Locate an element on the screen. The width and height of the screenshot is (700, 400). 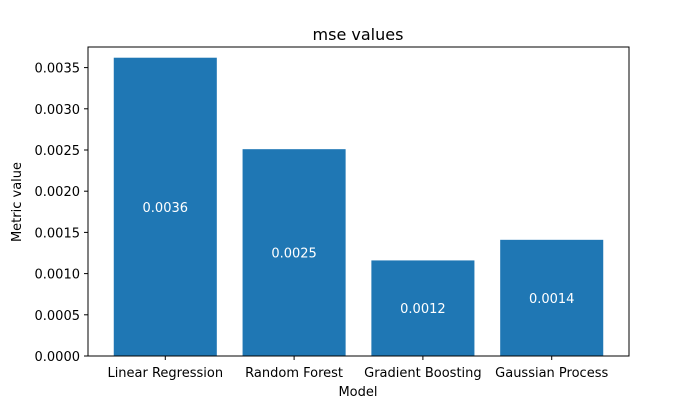
bar-random-forest is located at coordinates (294, 252).